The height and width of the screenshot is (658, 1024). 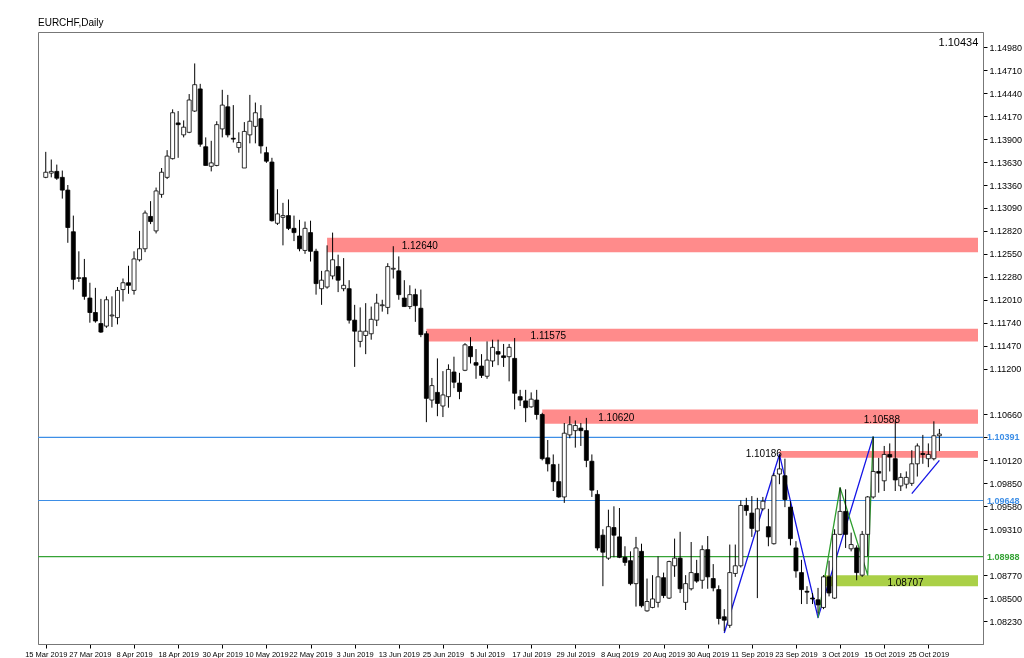 I want to click on y-tick-label: 1.11200, so click(x=1005, y=369).